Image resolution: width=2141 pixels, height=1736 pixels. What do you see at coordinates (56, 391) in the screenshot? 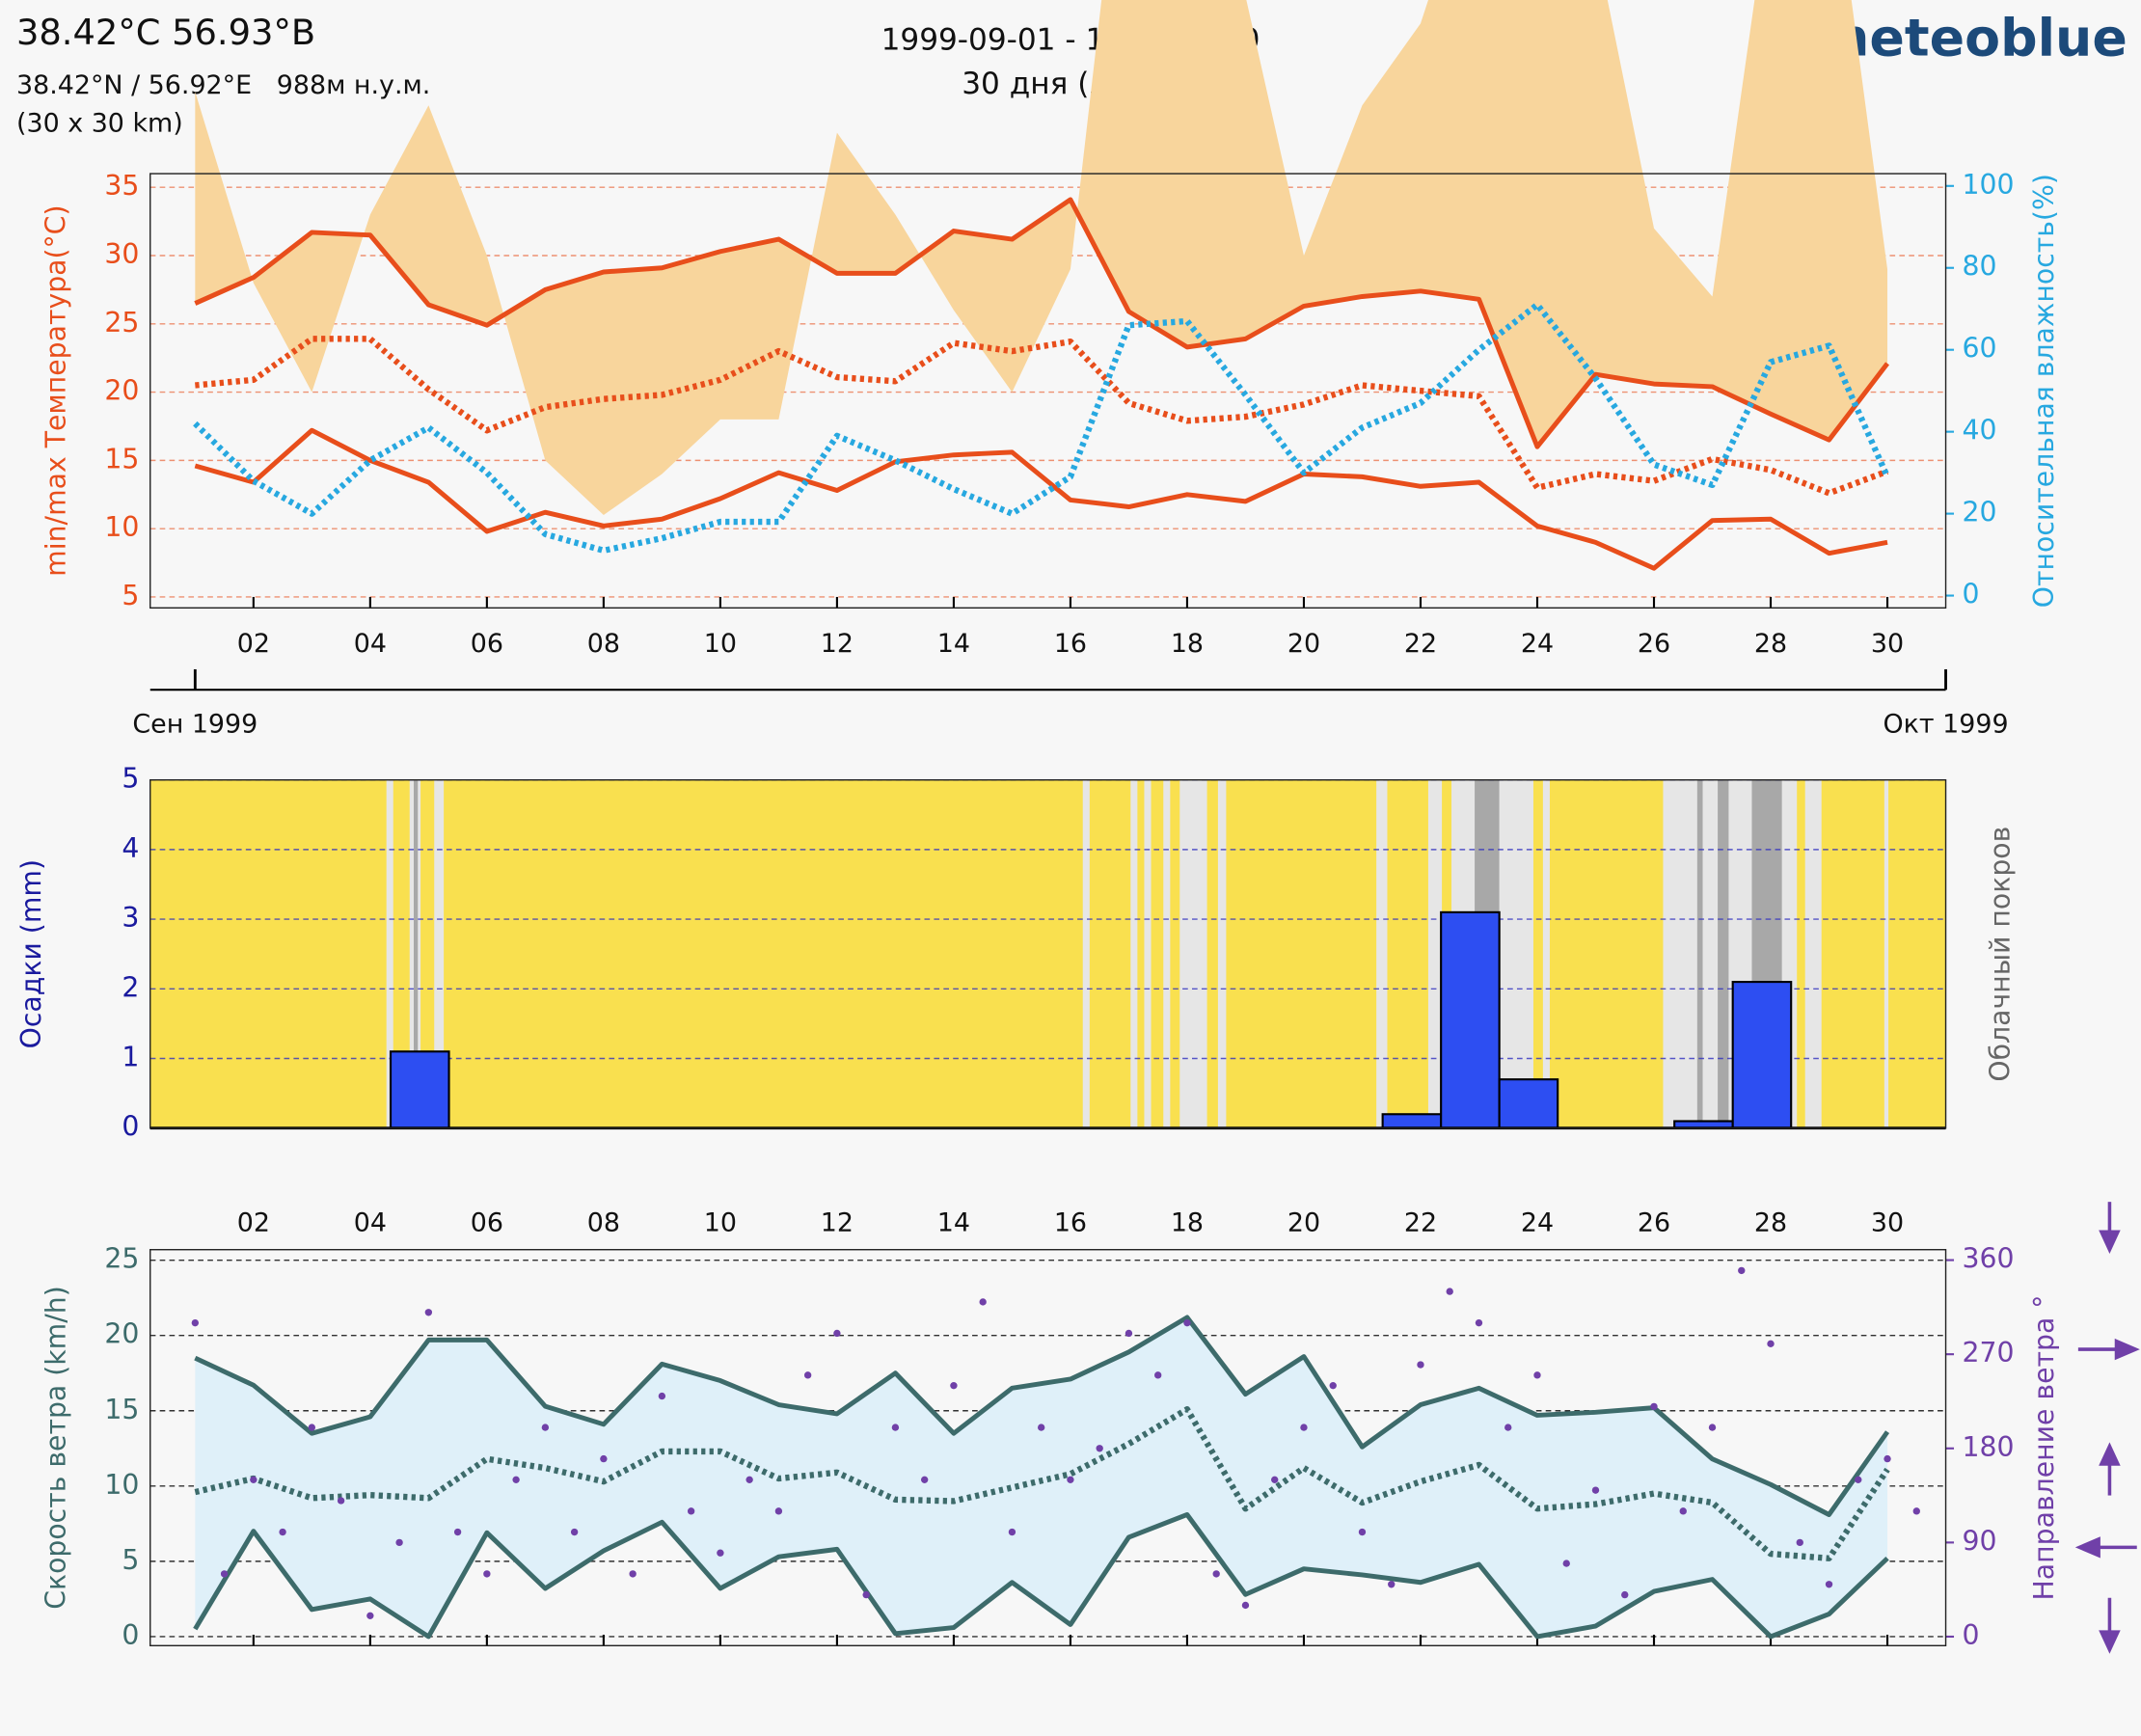
I see `y-axis-title: min/max Температура(°C)` at bounding box center [56, 391].